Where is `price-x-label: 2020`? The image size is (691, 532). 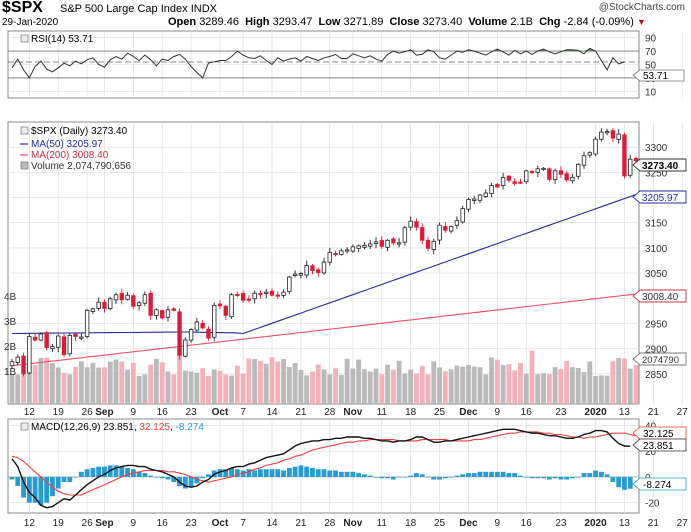 price-x-label: 2020 is located at coordinates (595, 412).